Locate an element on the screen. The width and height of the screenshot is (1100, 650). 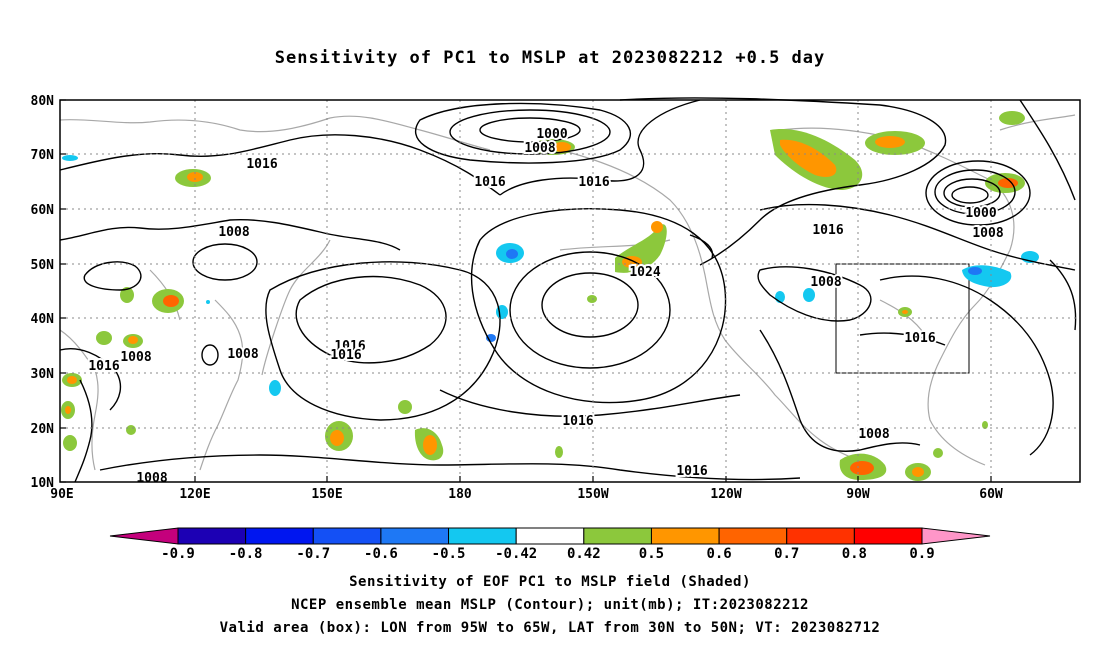
colorbar-tick-label: -0.8 is located at coordinates (246, 554).